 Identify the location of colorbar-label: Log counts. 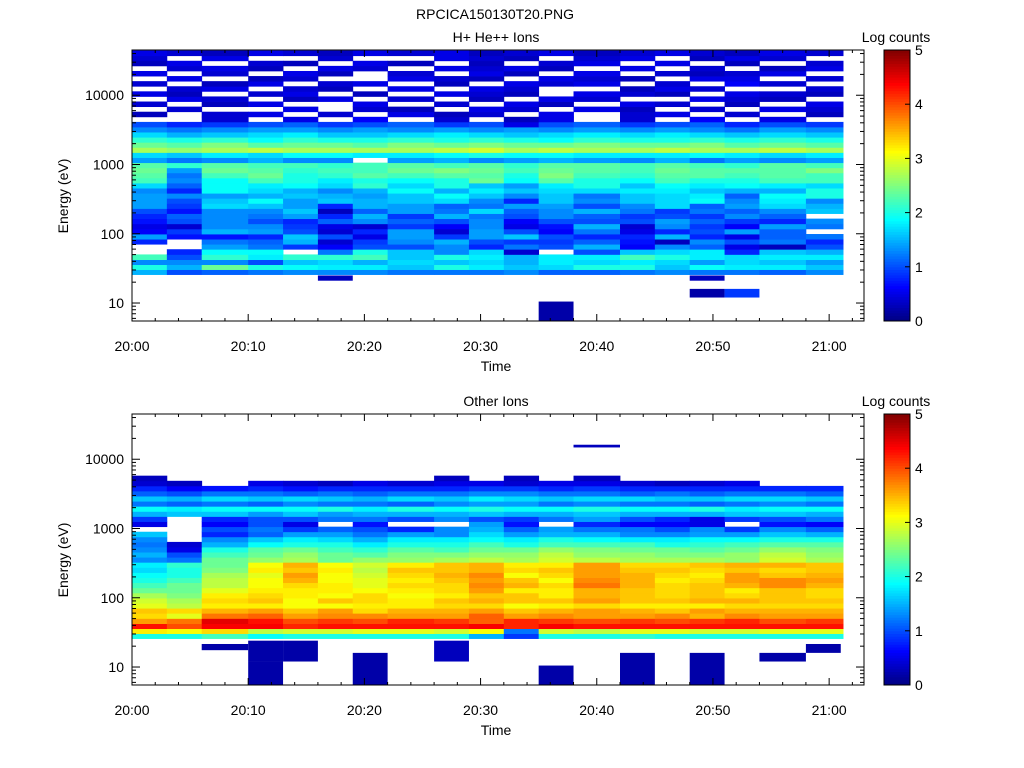
(896, 37).